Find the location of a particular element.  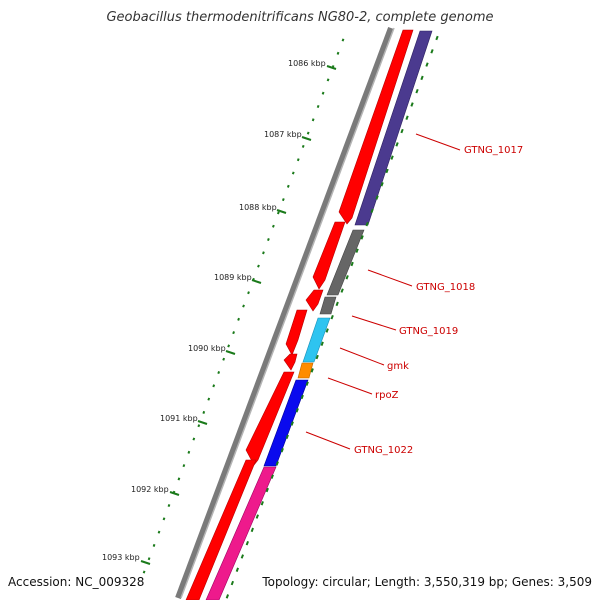

gene-label: GTNG_1019 is located at coordinates (428, 331).